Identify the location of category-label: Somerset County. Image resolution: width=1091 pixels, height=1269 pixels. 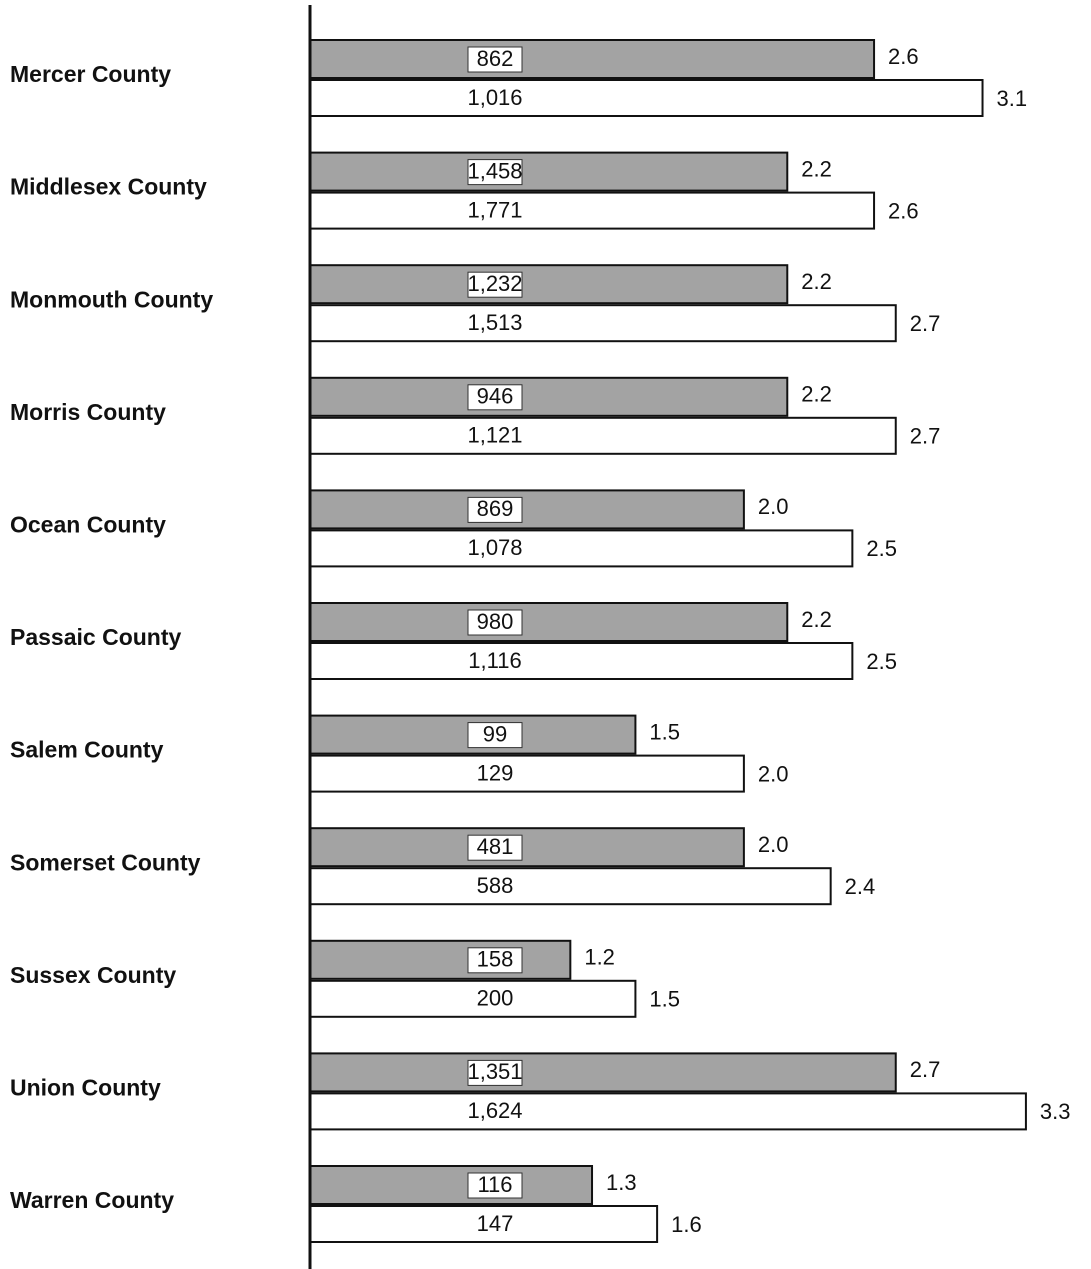
(105, 862).